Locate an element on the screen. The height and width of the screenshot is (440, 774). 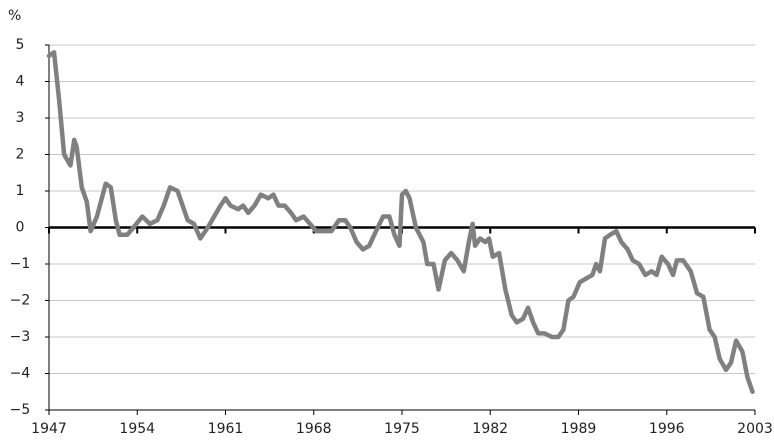
y-tick-label: 0 is located at coordinates (20, 228).